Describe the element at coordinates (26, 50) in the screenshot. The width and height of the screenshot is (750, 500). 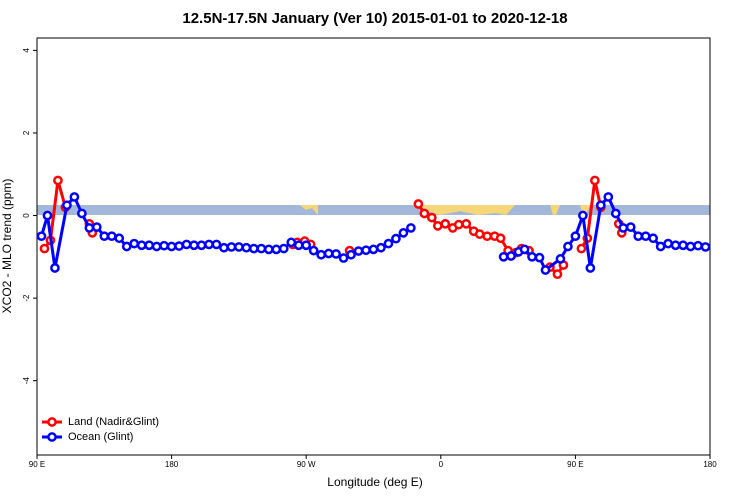
I see `y-tick-label: 4` at that location.